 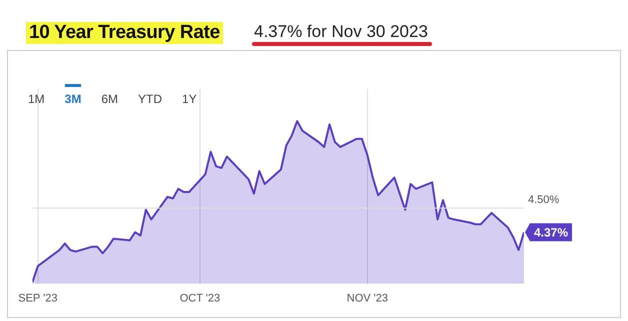 What do you see at coordinates (38, 298) in the screenshot?
I see `x-tick-label: SEP '23` at bounding box center [38, 298].